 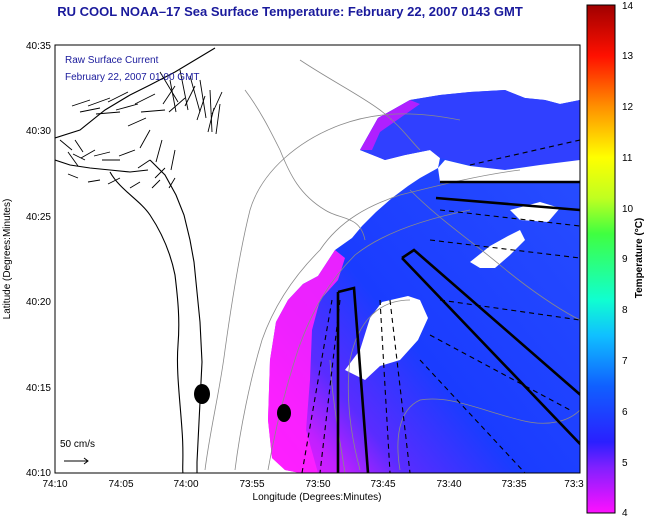 I want to click on x-tick-label: 73:55, so click(x=251, y=484).